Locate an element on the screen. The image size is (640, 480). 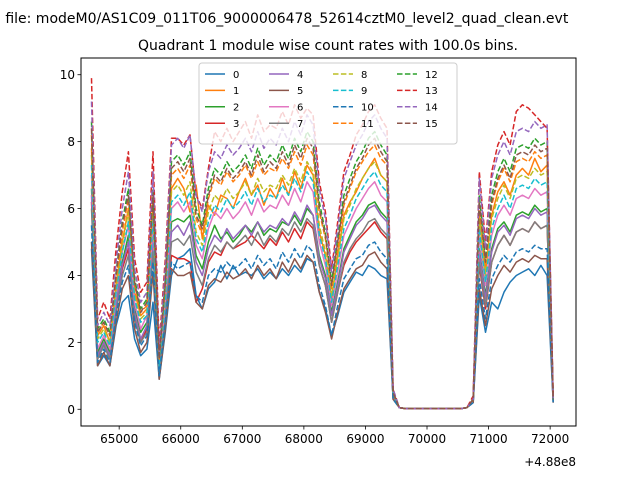
legend-label-15: 15 is located at coordinates (431, 124).